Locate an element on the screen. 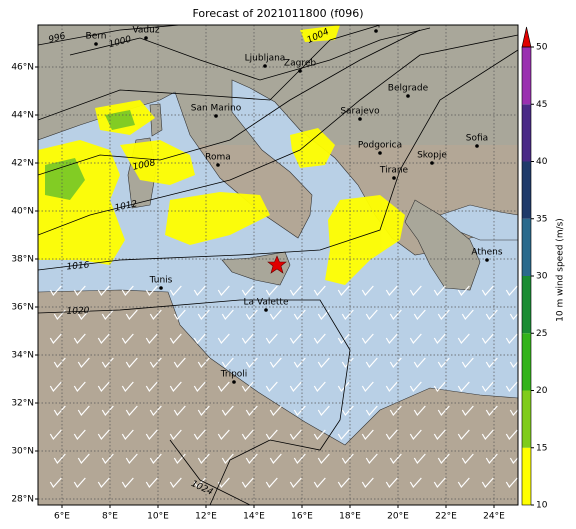 The width and height of the screenshot is (576, 529). colorbar-tick-label: 25 is located at coordinates (541, 334).